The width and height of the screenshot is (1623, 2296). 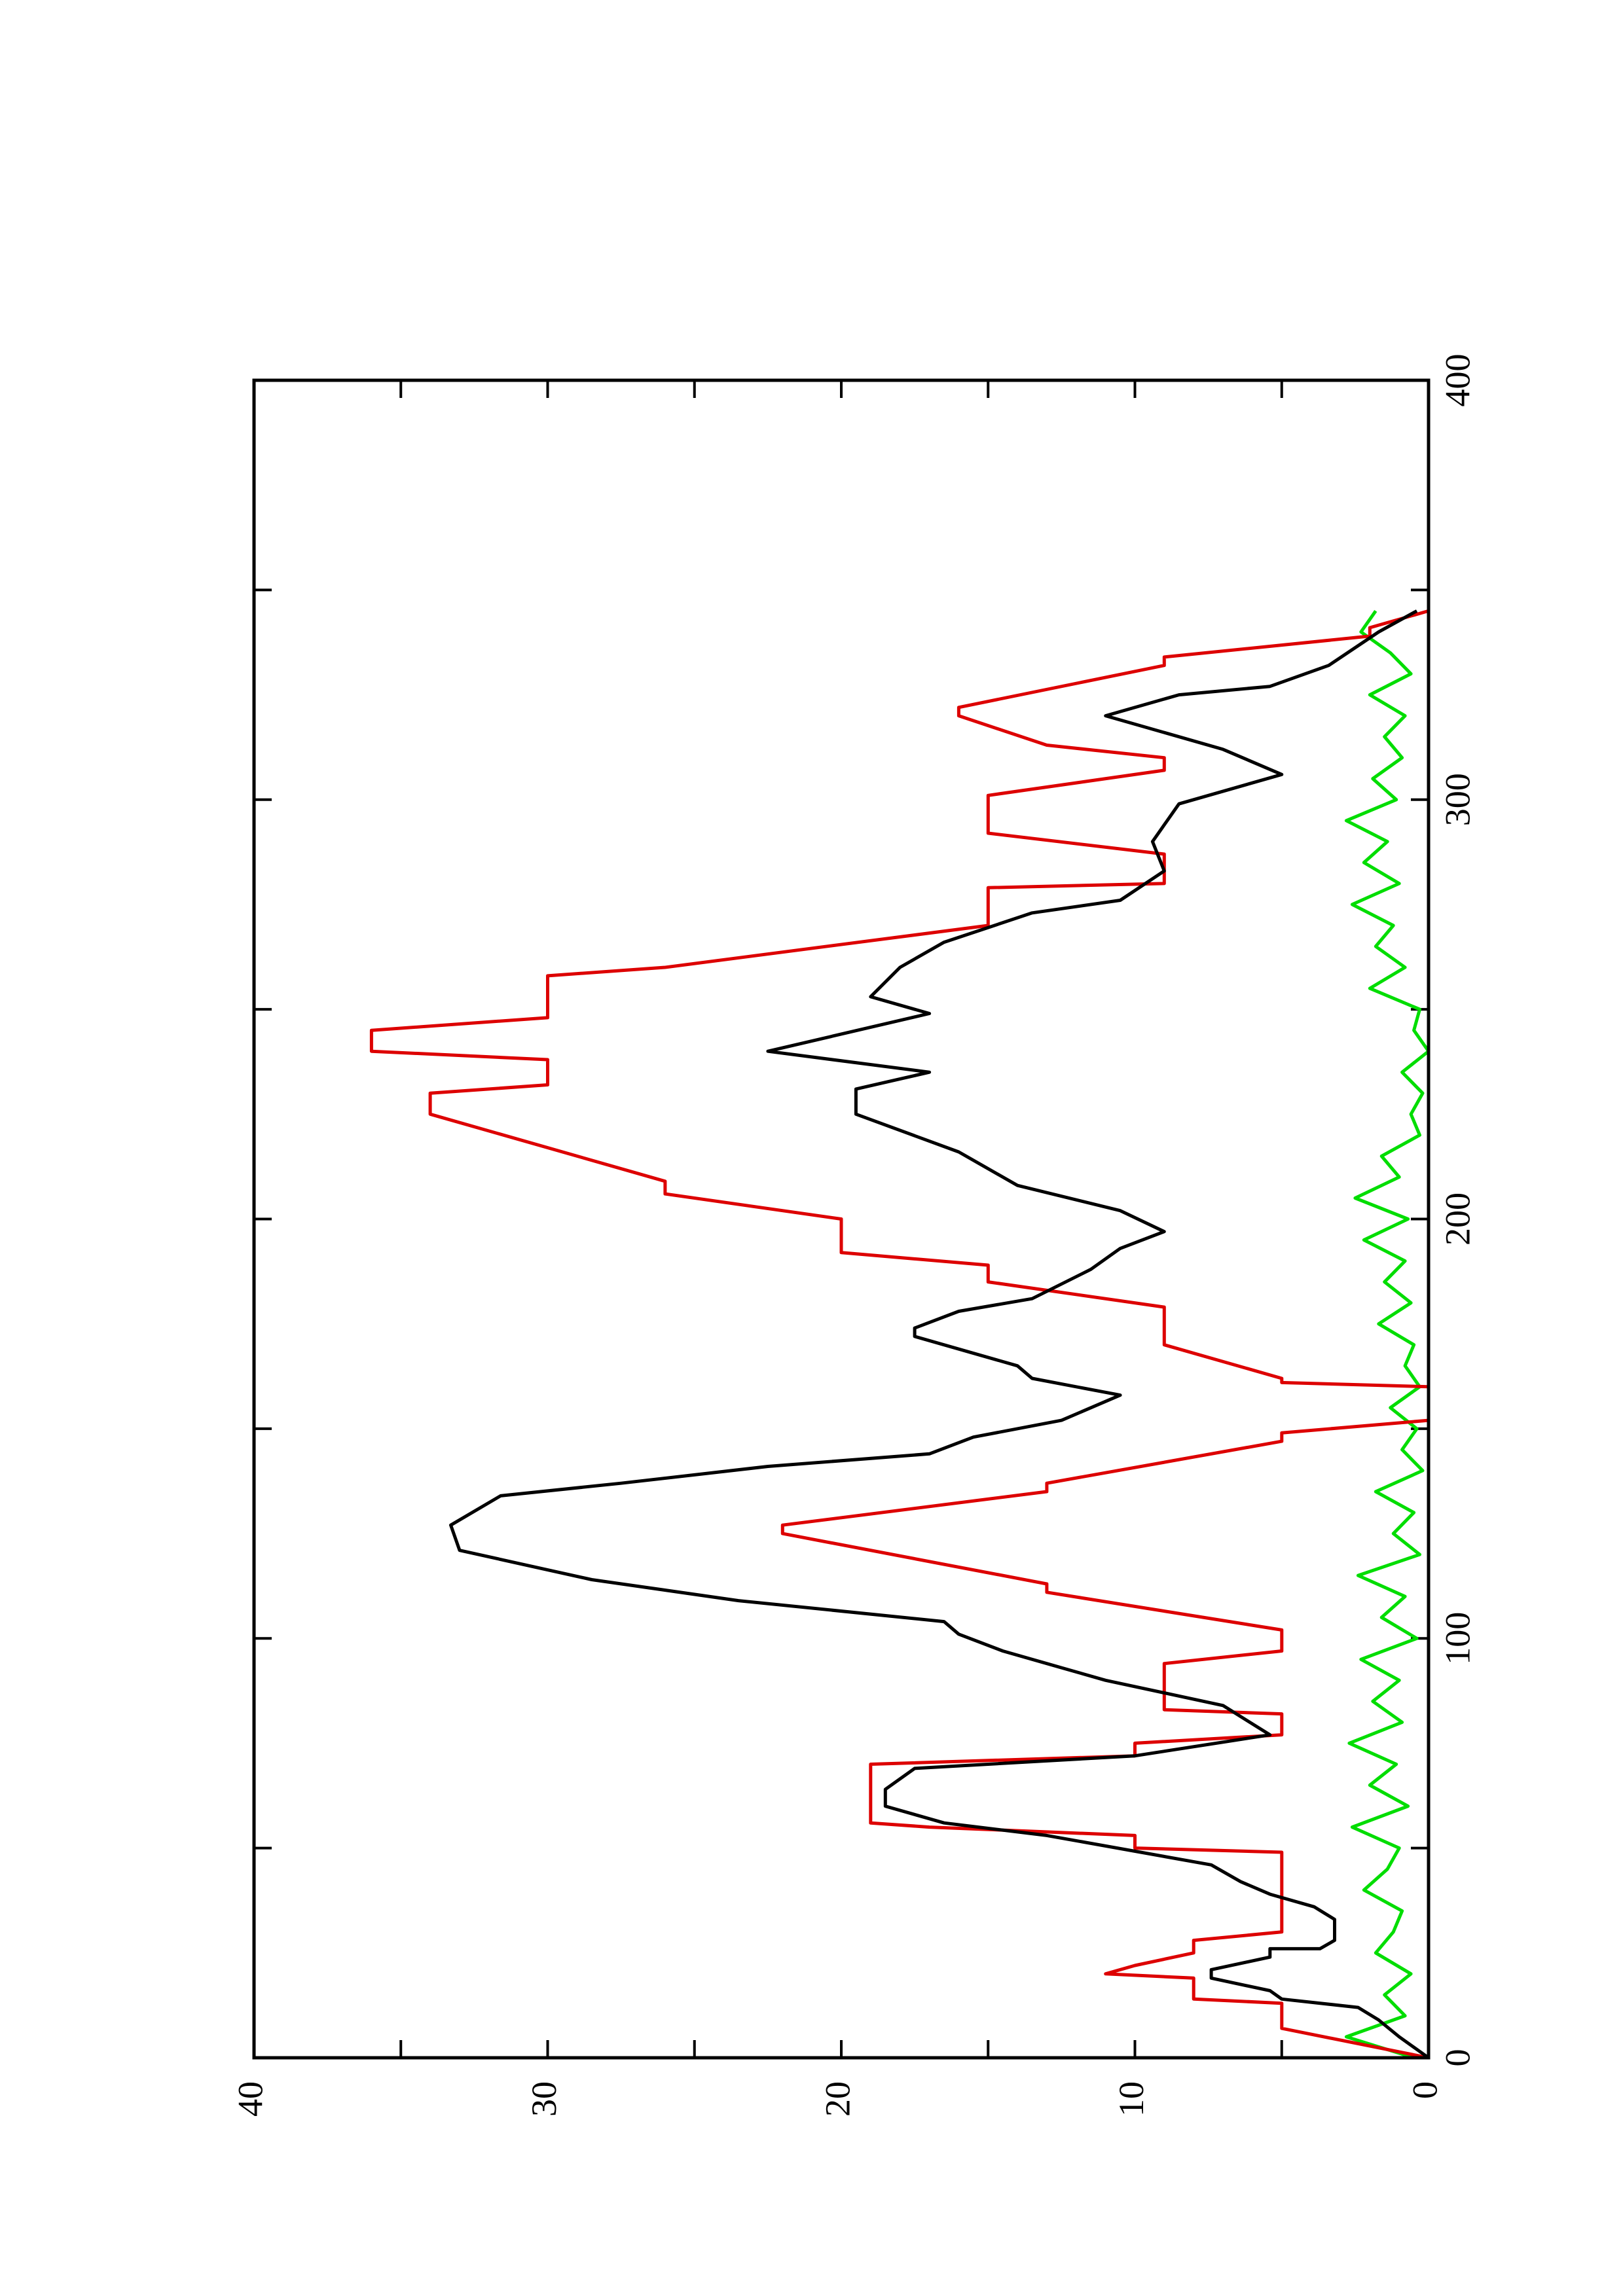 I want to click on x-tick-label: 200, so click(x=1457, y=1219).